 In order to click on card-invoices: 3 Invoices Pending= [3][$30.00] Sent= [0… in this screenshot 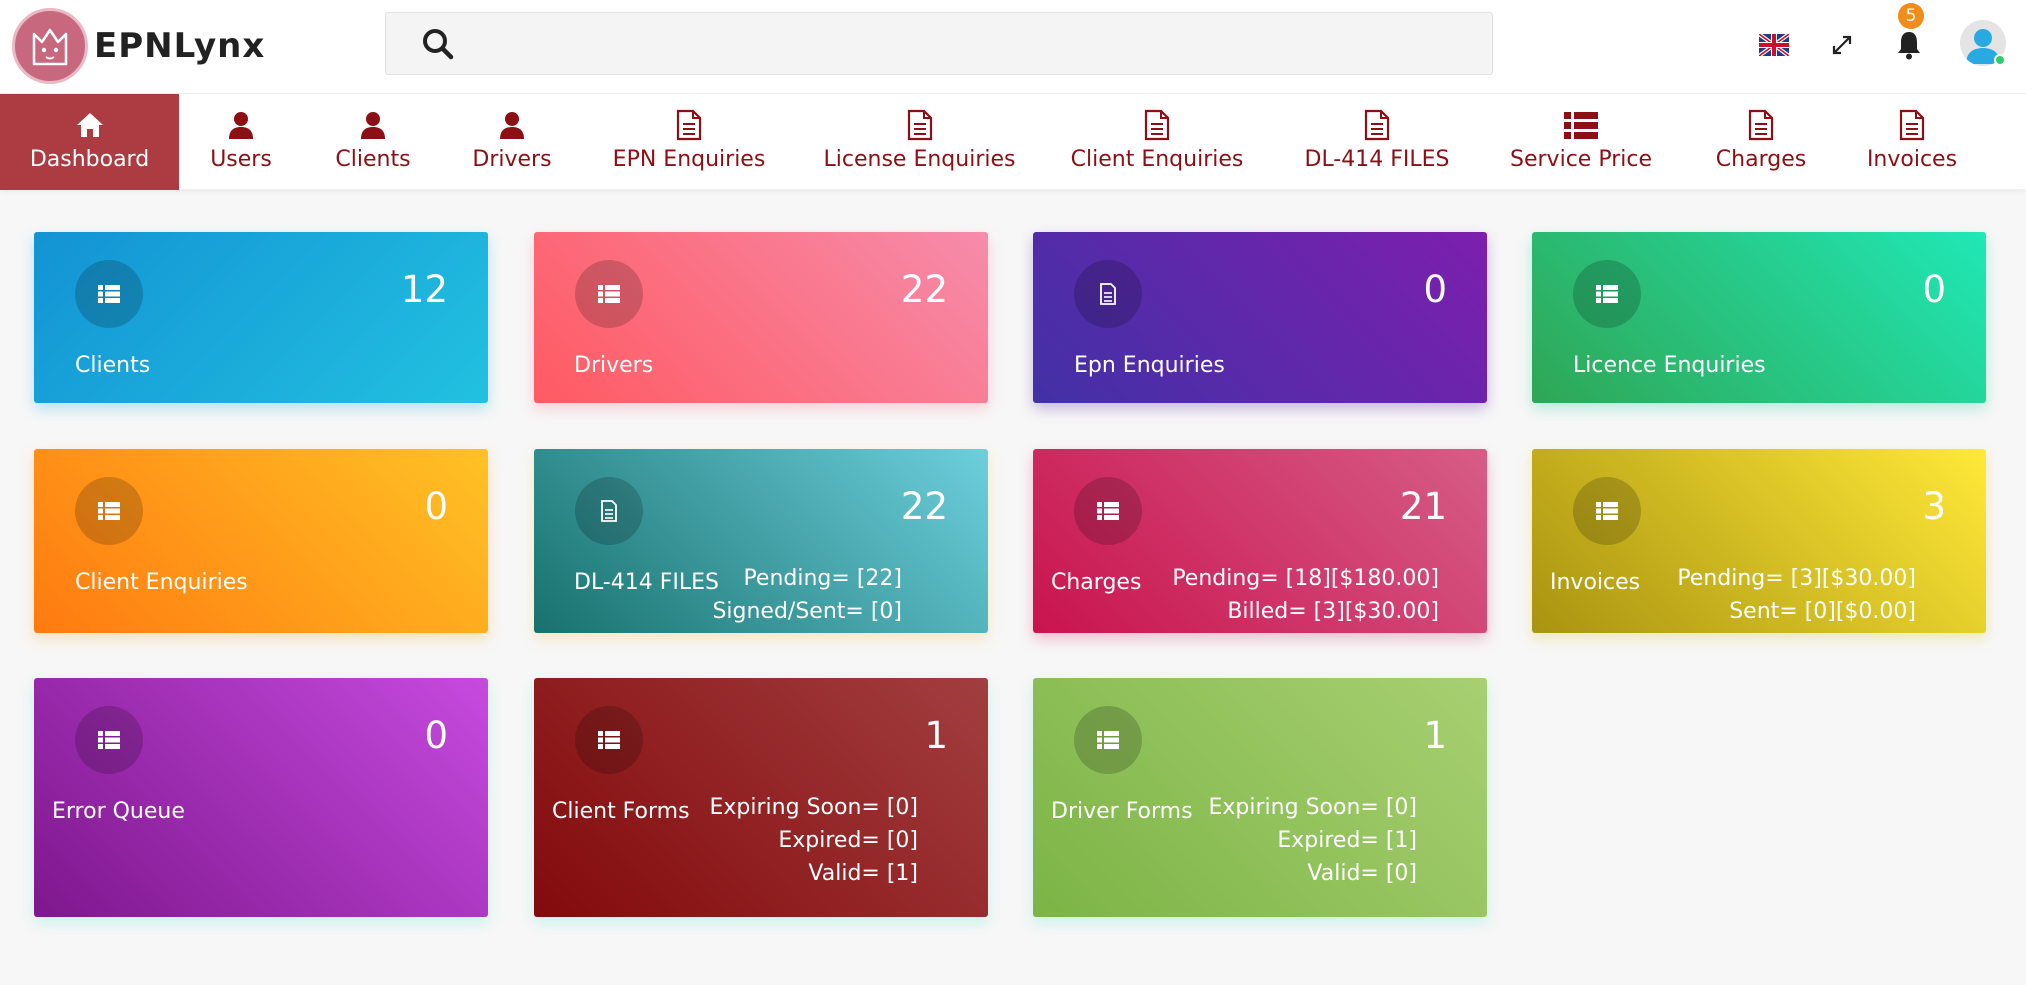, I will do `click(1759, 541)`.